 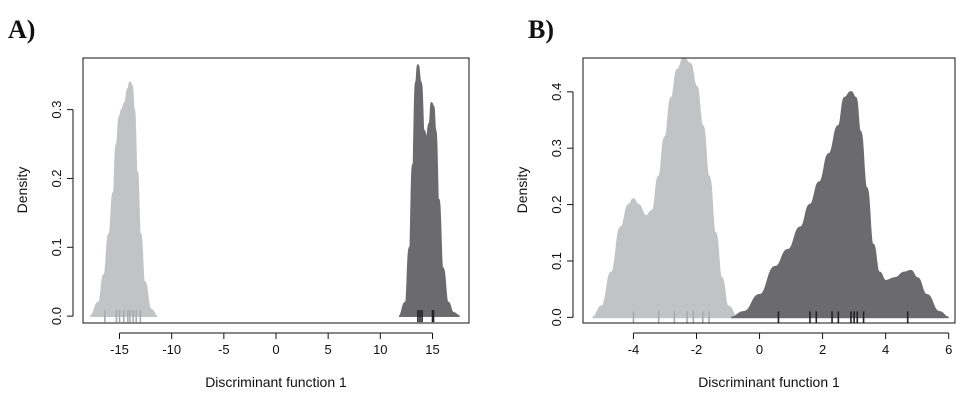 What do you see at coordinates (822, 349) in the screenshot?
I see `panel-b-x-tick-label: 2` at bounding box center [822, 349].